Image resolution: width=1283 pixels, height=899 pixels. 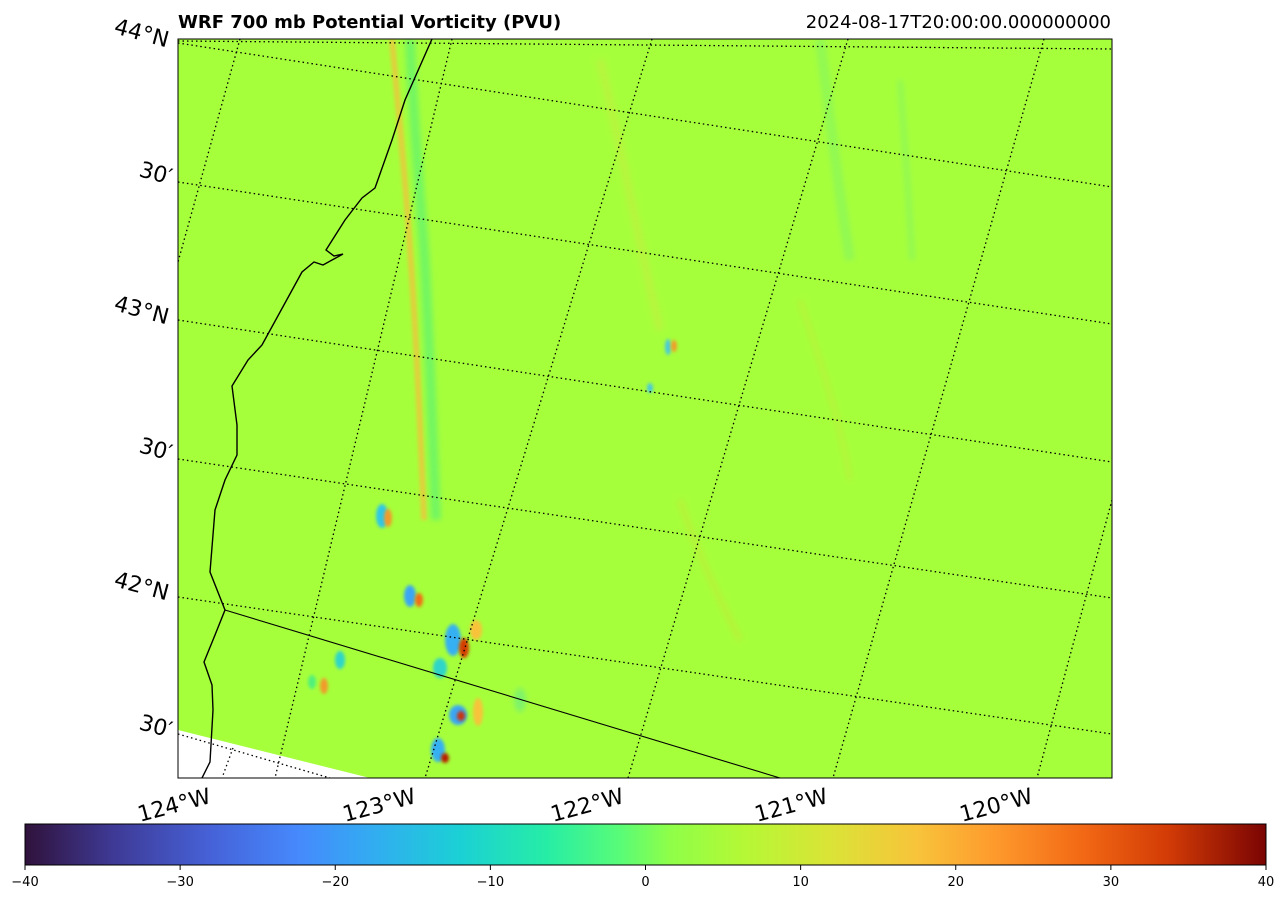 I want to click on map-title: WRF 700 mb Potential Vorticity (PVU), so click(x=370, y=22).